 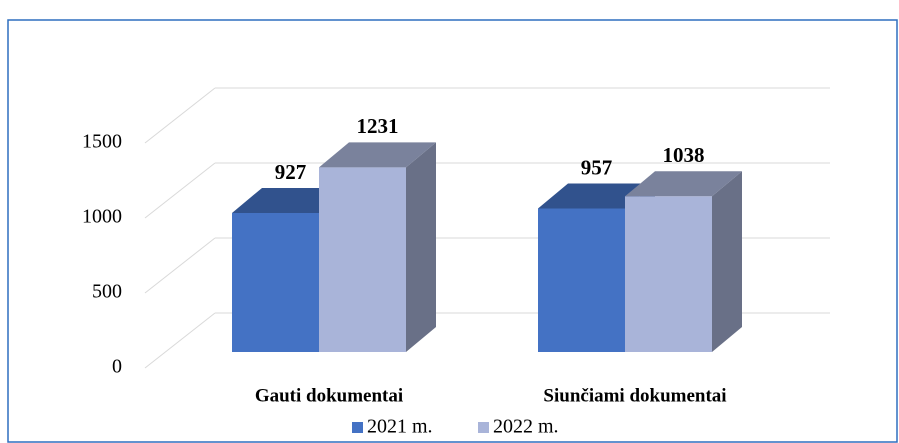 What do you see at coordinates (634, 395) in the screenshot?
I see `x-tick-label: Siunčiami dokumentai` at bounding box center [634, 395].